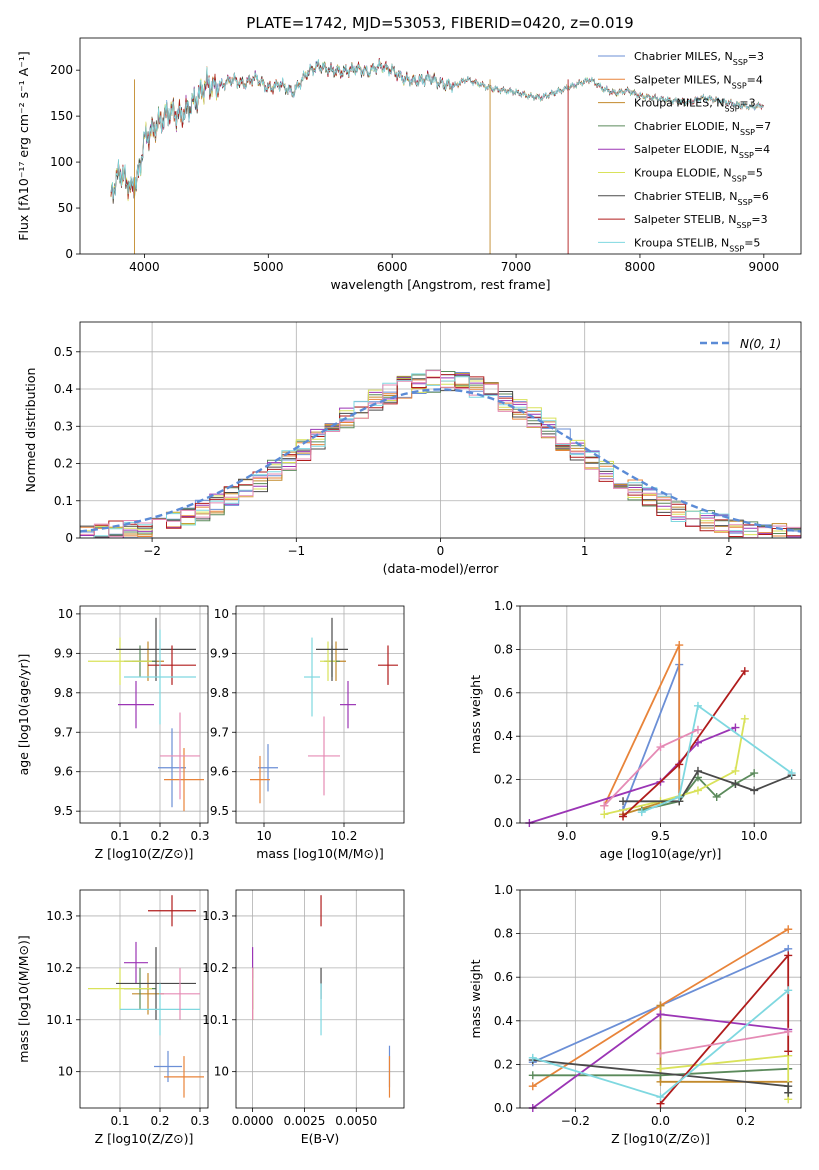 The width and height of the screenshot is (819, 1170). Describe the element at coordinates (63, 389) in the screenshot. I see `y-tick-label: 0.4` at that location.